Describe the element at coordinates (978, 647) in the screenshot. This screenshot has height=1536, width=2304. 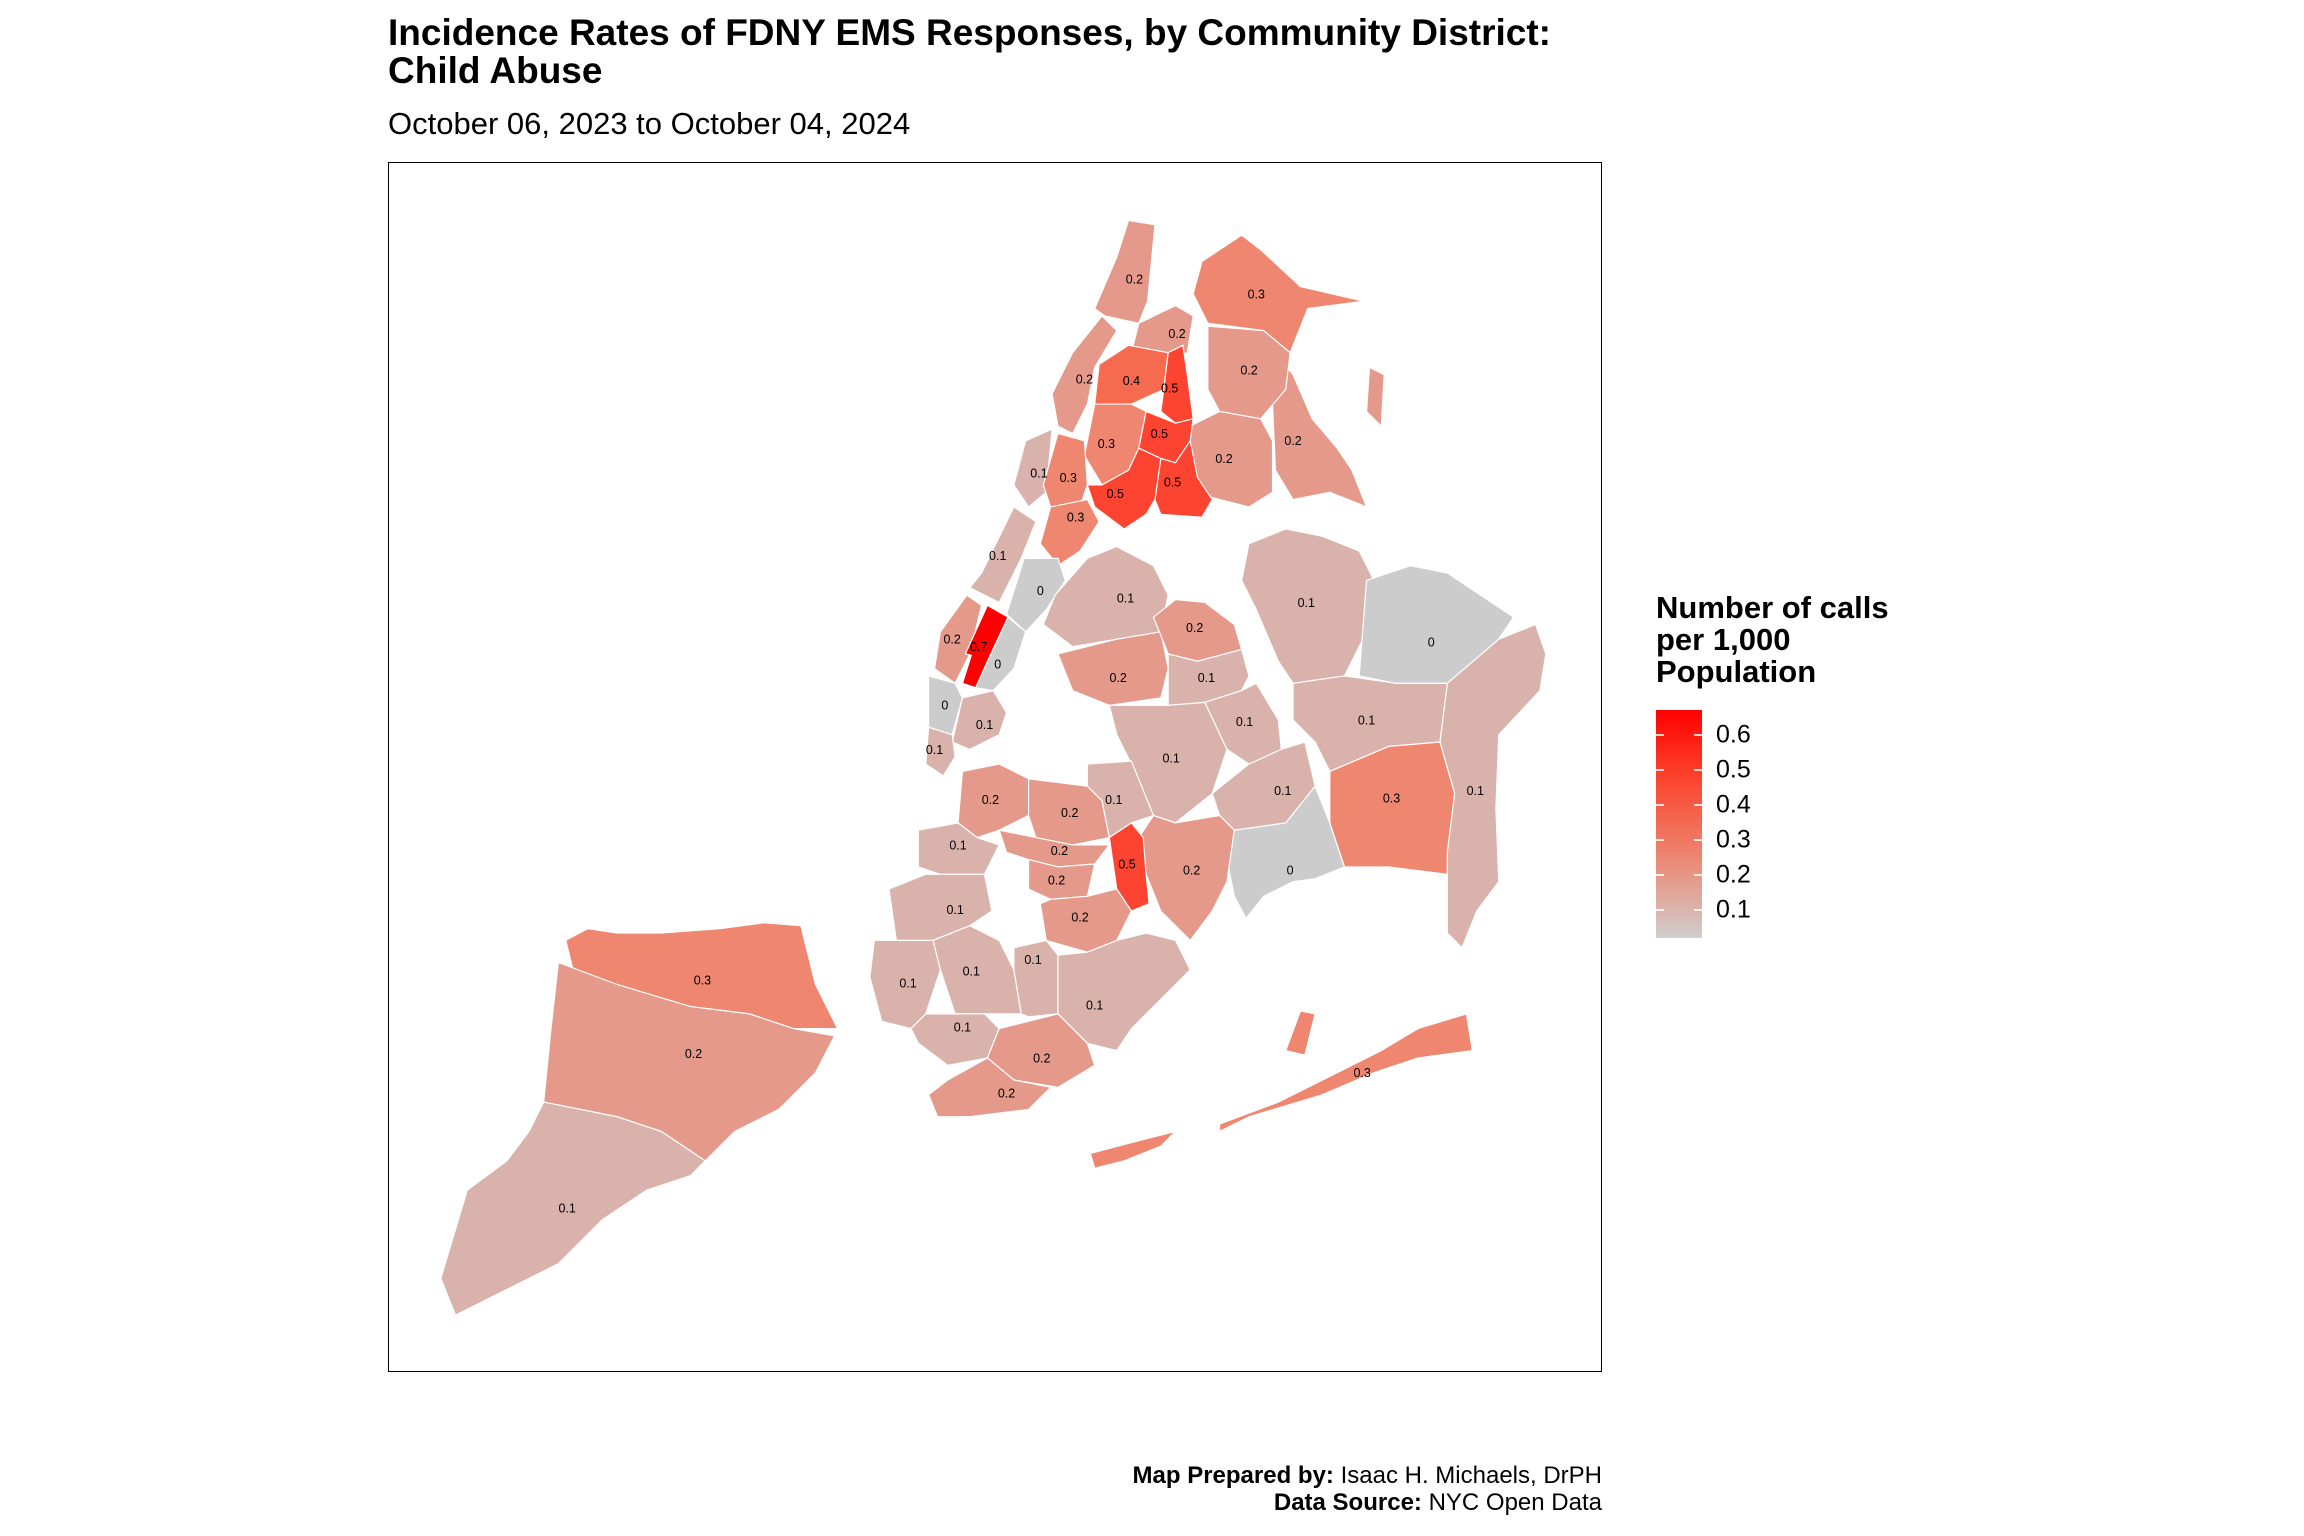
I see `district-value-label: 0.7` at that location.